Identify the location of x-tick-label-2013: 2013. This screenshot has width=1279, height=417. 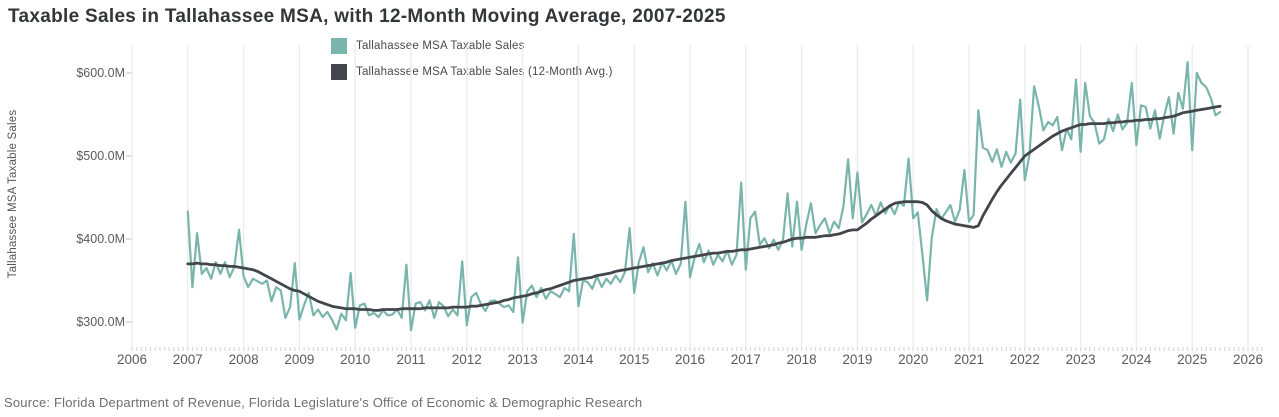
(522, 359).